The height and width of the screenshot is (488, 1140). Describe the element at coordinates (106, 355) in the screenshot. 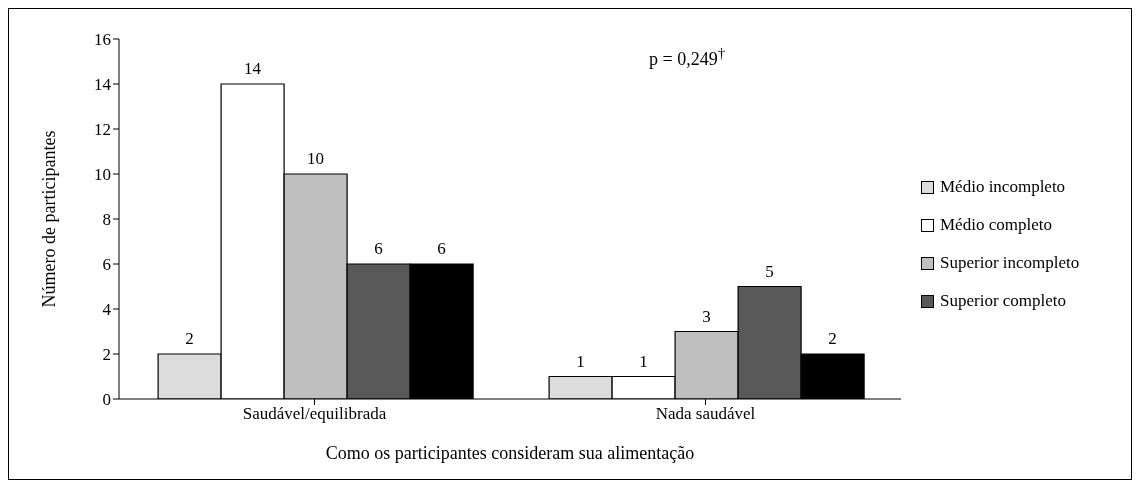

I see `y-tick-label: 2` at that location.